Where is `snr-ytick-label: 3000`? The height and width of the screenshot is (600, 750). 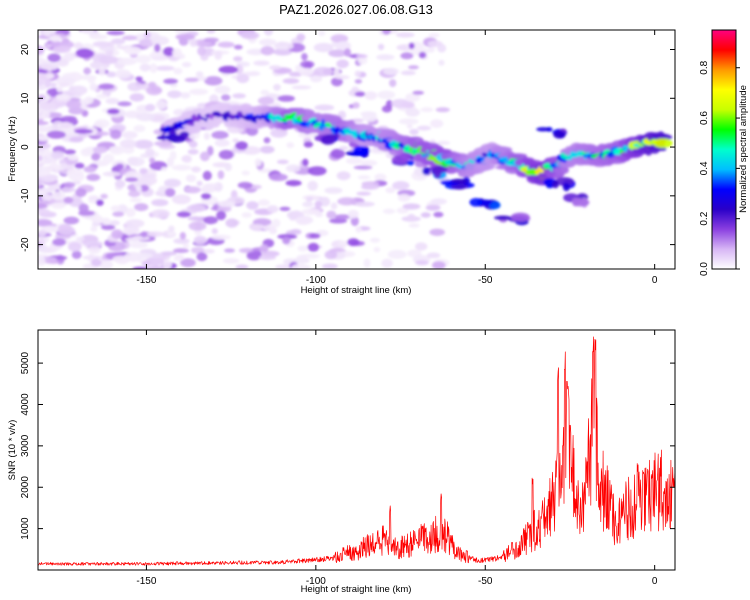
snr-ytick-label: 3000 is located at coordinates (25, 445).